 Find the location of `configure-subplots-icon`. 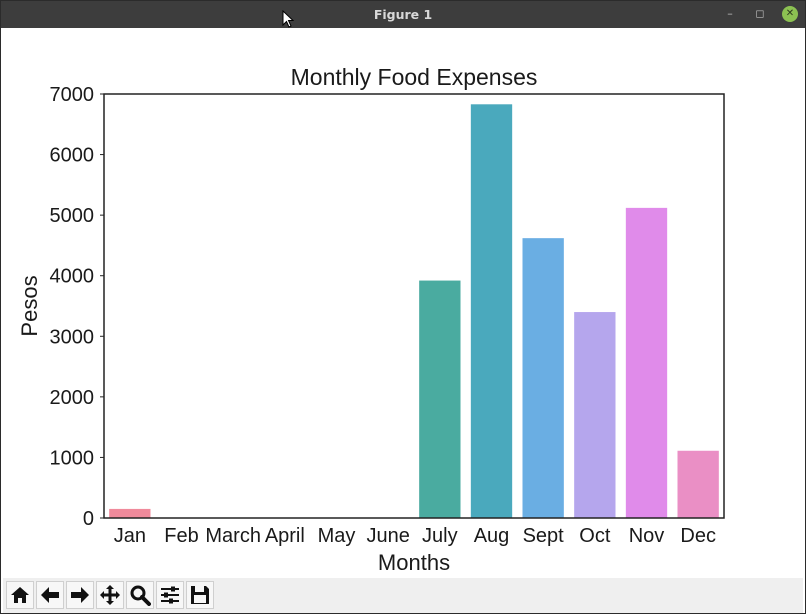

configure-subplots-icon is located at coordinates (170, 595).